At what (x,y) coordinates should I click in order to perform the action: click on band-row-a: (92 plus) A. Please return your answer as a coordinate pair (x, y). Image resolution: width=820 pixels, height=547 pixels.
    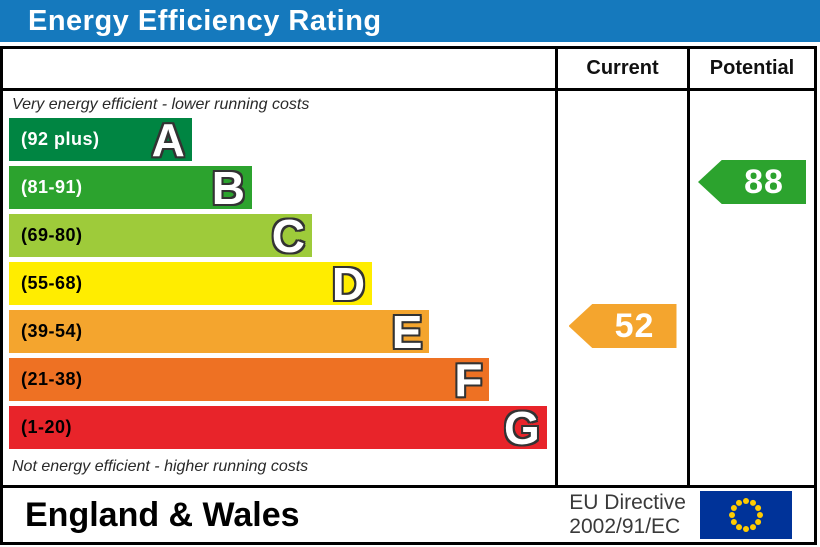
    Looking at the image, I should click on (282, 139).